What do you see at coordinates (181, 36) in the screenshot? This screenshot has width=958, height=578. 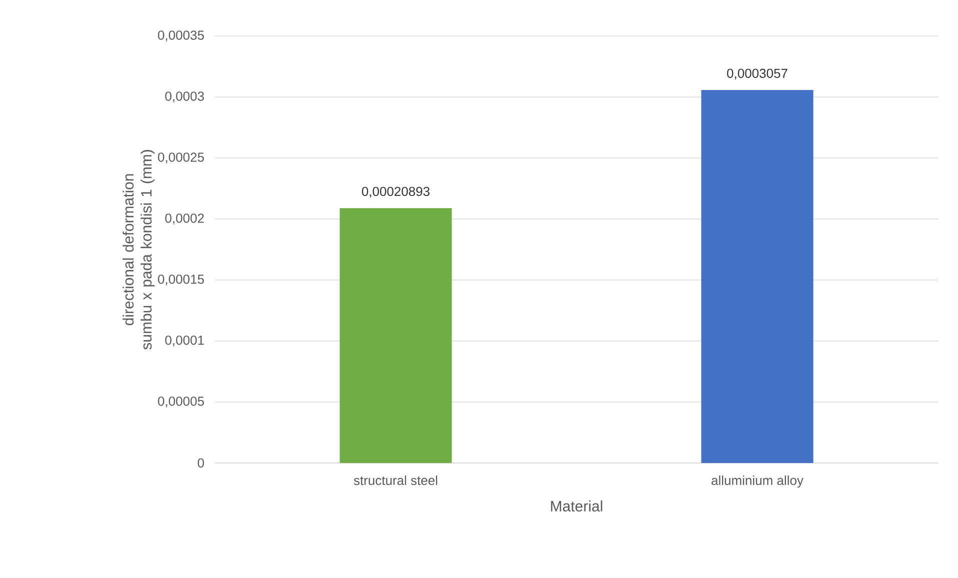 I see `y-tick-label: 0,00035` at bounding box center [181, 36].